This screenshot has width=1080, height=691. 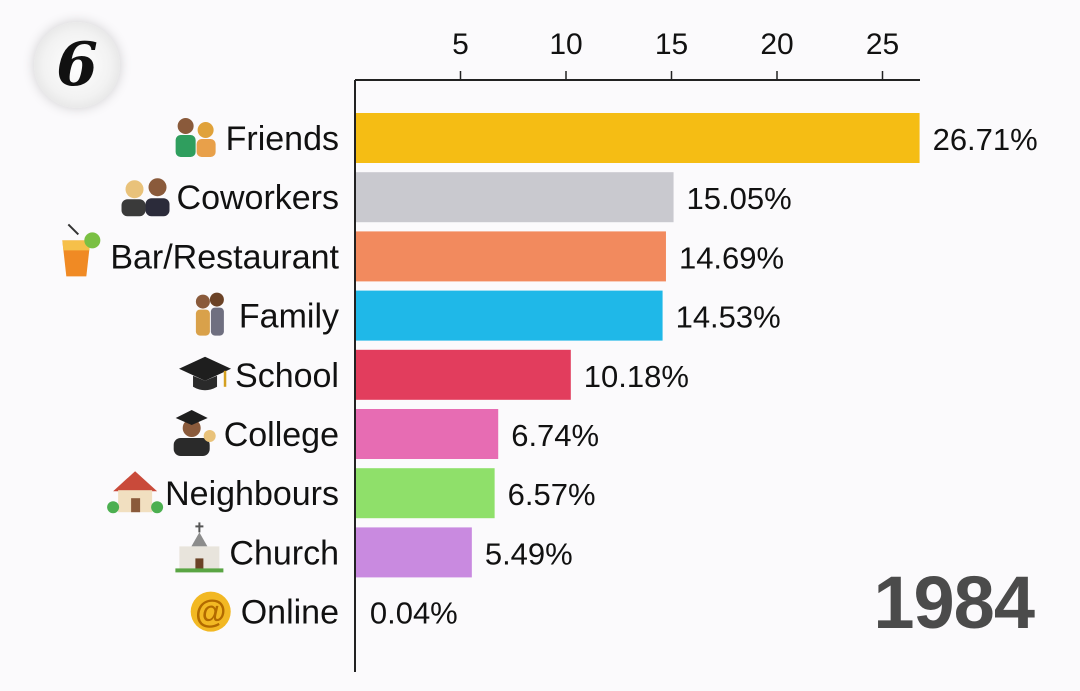 I want to click on category-label: Friends, so click(x=282, y=139).